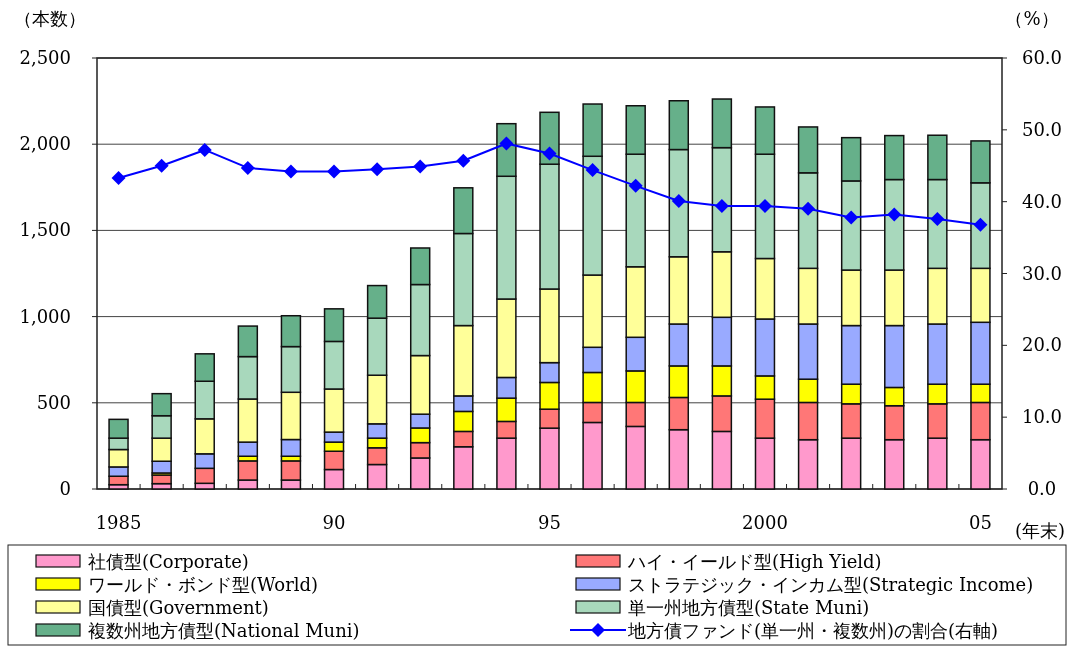  Describe the element at coordinates (1042, 129) in the screenshot. I see `y2-tick-label: 50.0` at that location.